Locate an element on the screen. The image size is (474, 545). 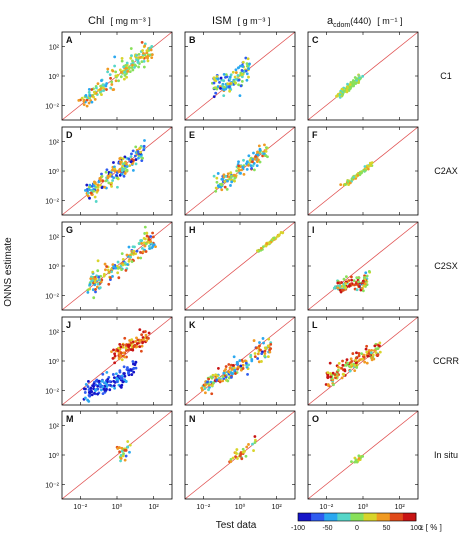
x-tick-label: 10⁻² is located at coordinates (326, 507).